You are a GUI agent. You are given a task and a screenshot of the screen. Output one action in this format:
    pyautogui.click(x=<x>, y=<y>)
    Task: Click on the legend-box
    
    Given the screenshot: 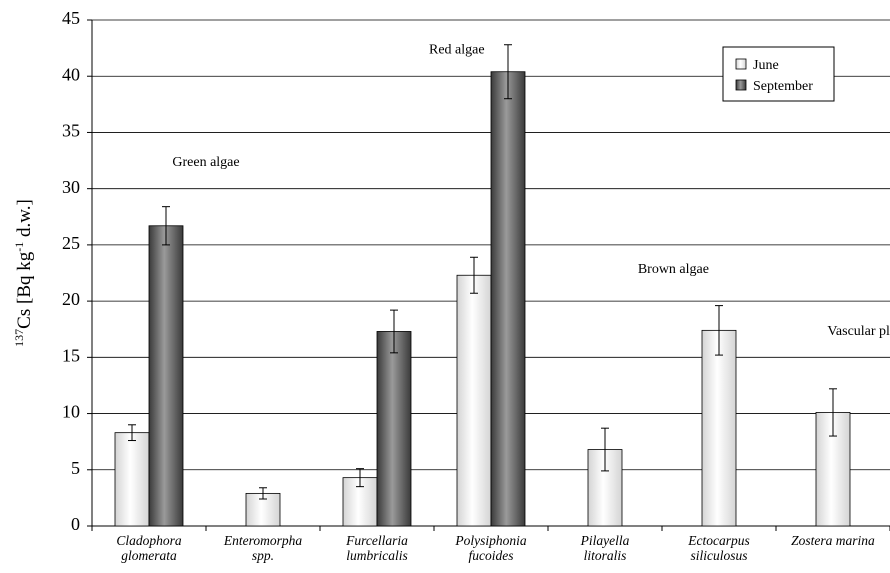 What is the action you would take?
    pyautogui.click(x=778, y=74)
    